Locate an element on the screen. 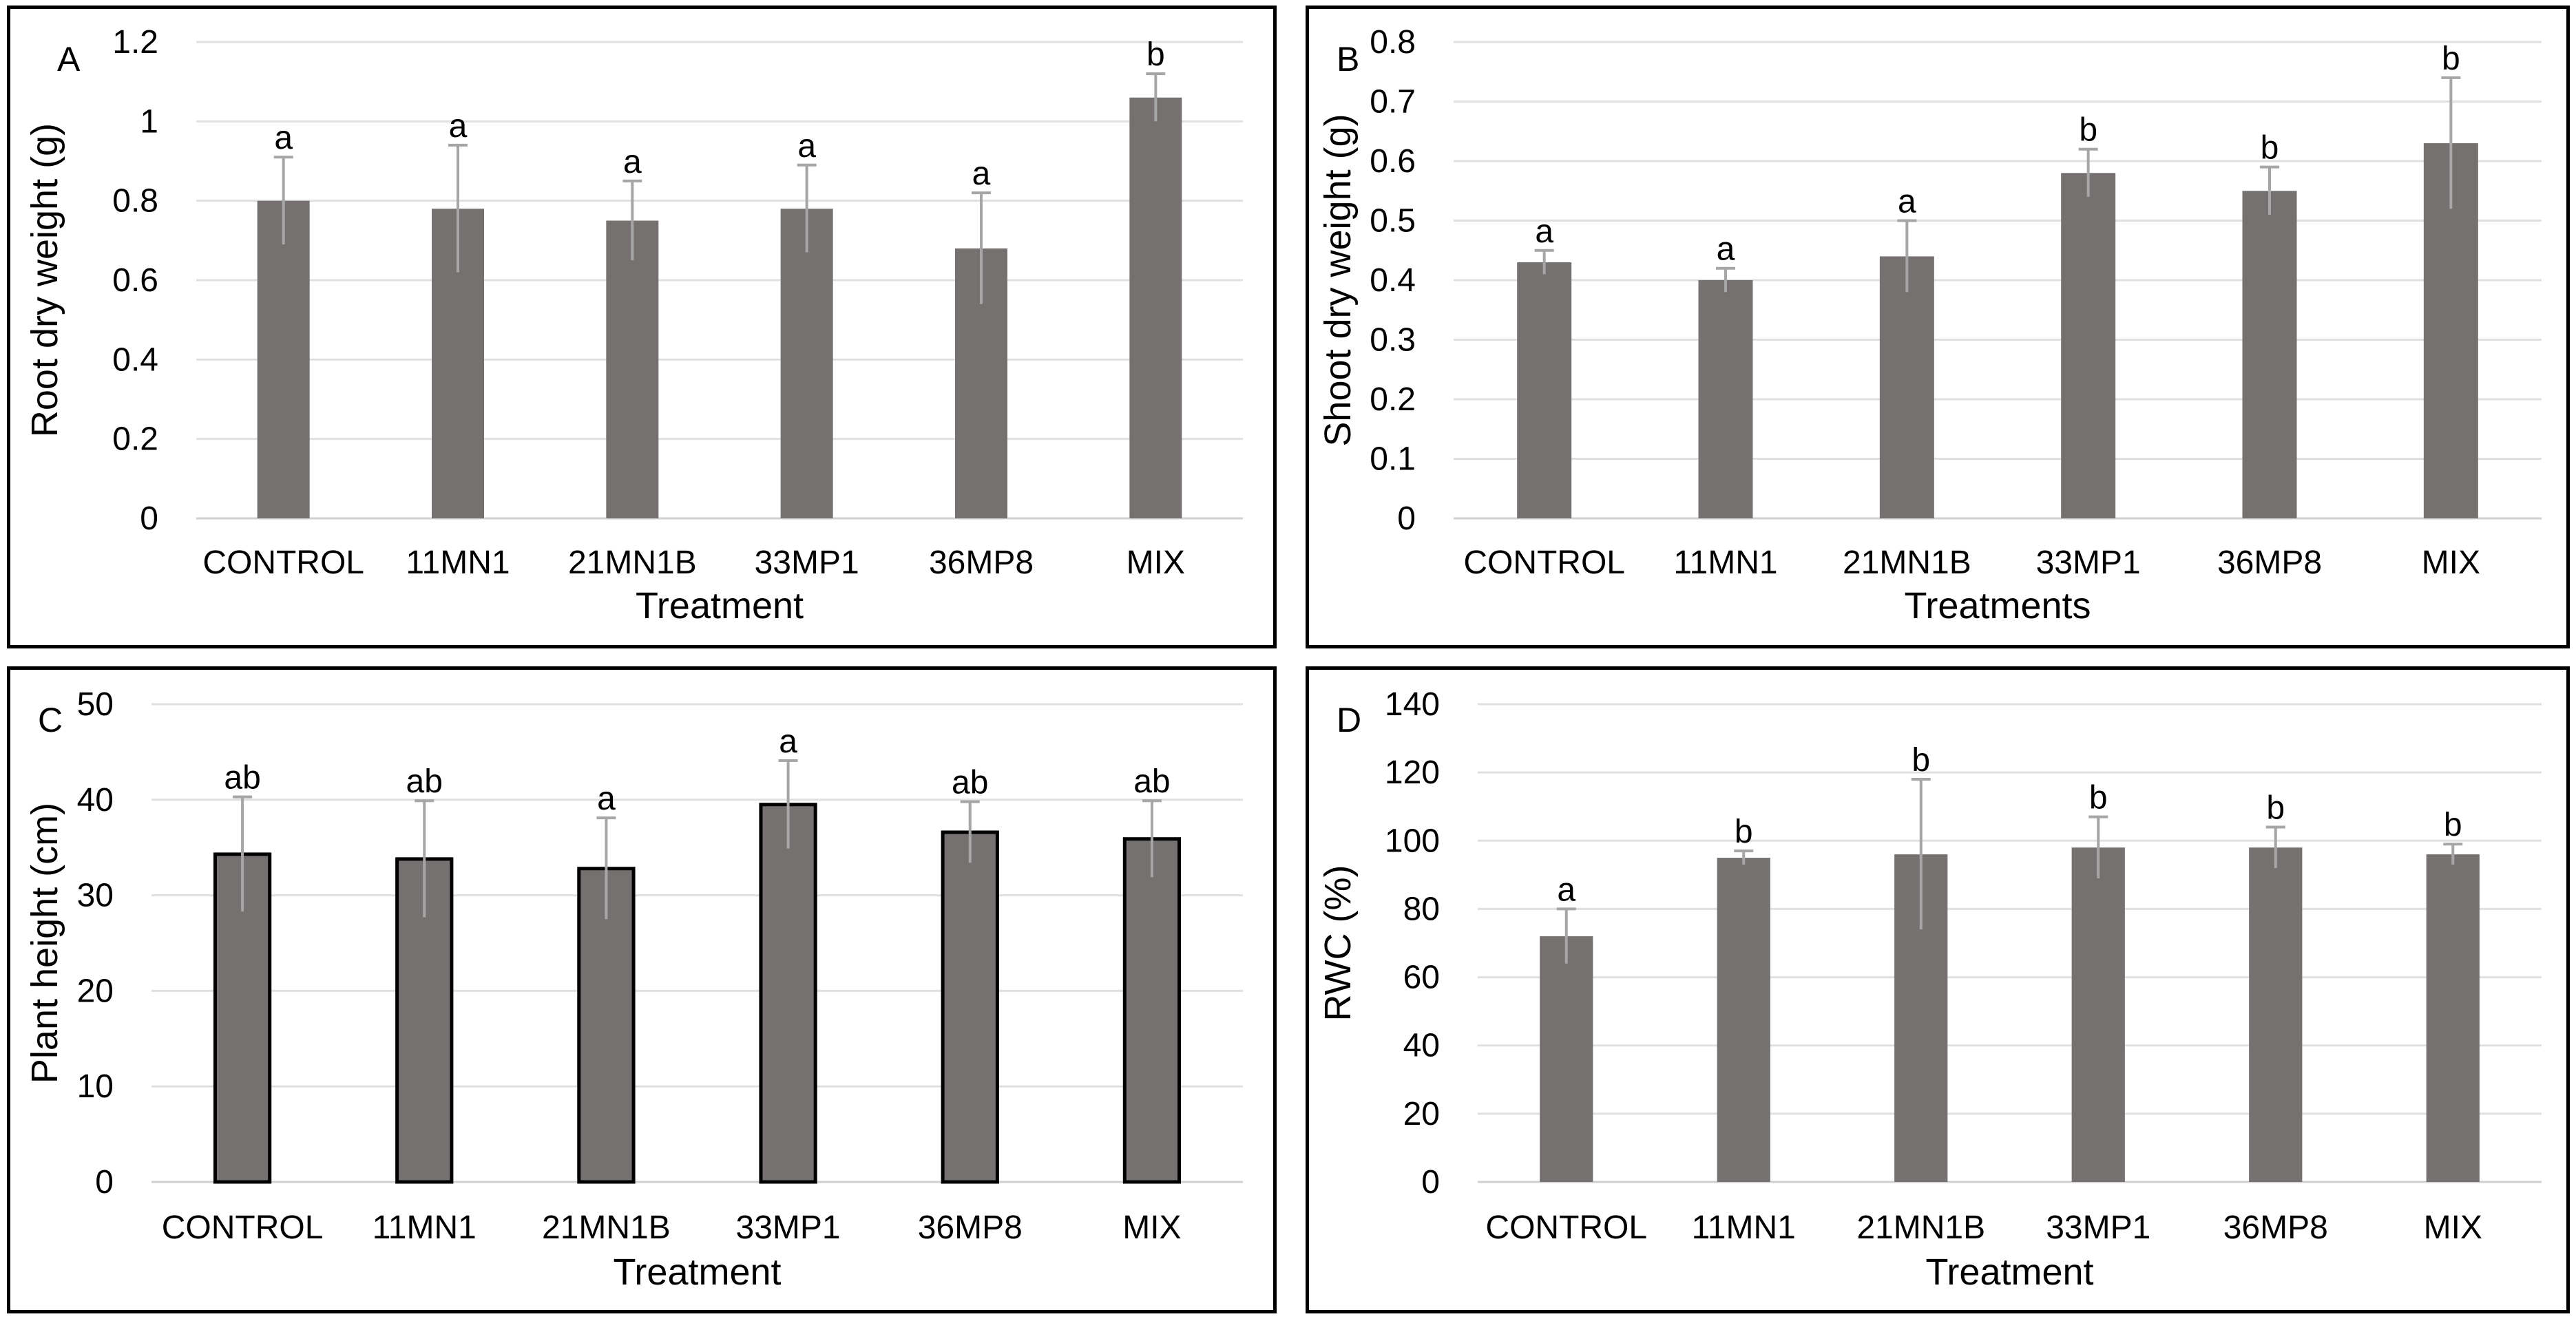 This screenshot has width=2576, height=1321. significance-letter-b-2: a is located at coordinates (1907, 202).